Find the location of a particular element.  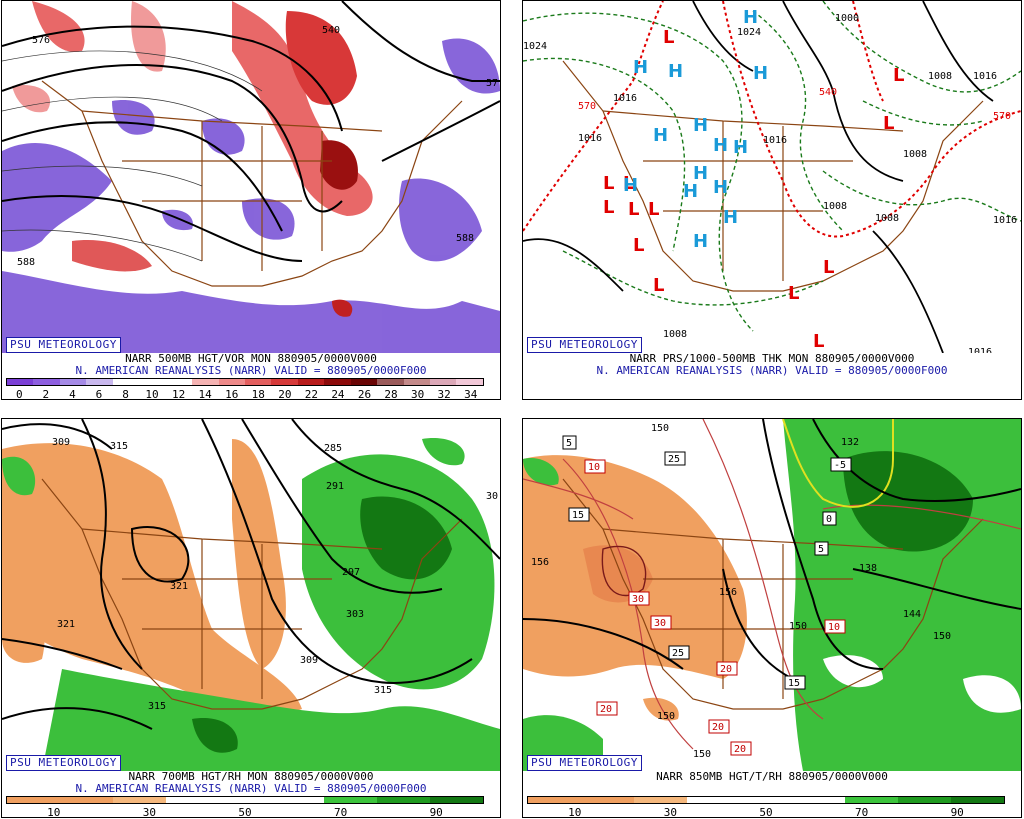

contour-label: 156 is located at coordinates (728, 592).